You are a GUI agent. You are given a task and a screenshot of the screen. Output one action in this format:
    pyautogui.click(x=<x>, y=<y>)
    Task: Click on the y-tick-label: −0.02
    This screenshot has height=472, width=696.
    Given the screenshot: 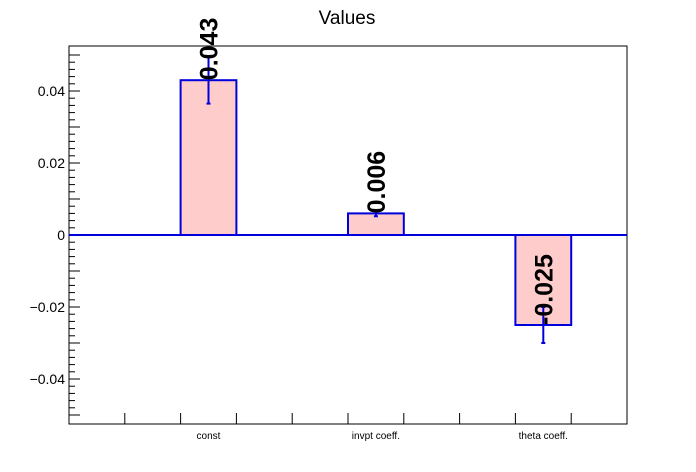 What is the action you would take?
    pyautogui.click(x=48, y=307)
    